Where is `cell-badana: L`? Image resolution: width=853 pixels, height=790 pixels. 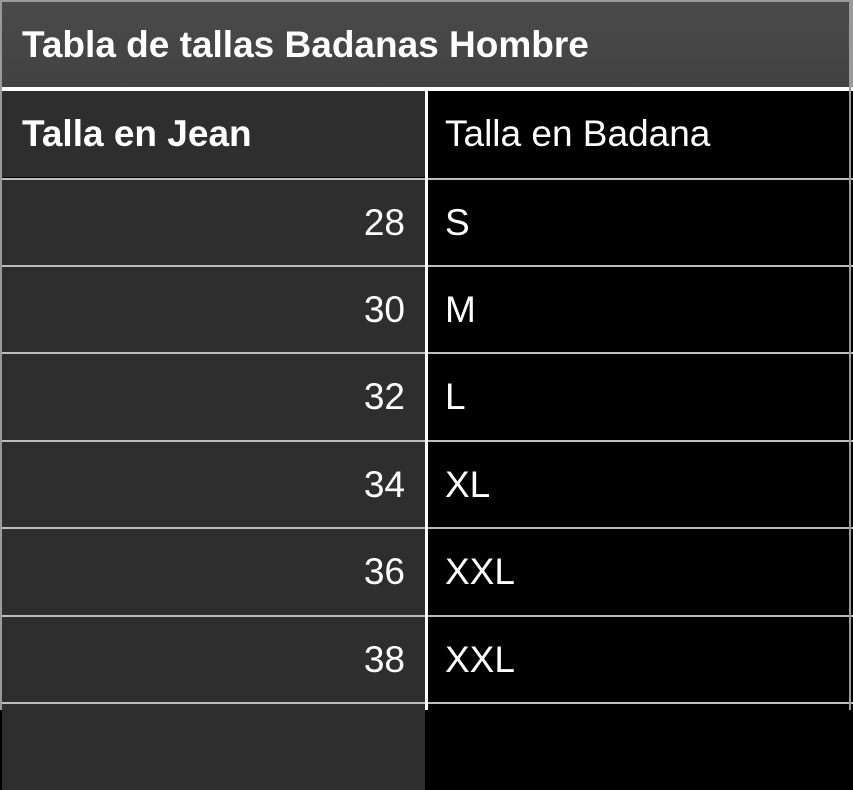
cell-badana: L is located at coordinates (638, 397).